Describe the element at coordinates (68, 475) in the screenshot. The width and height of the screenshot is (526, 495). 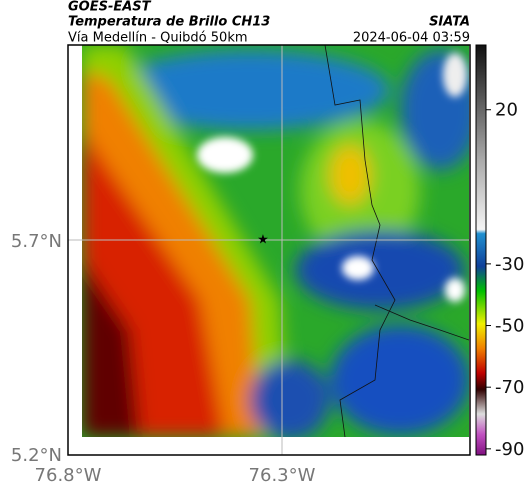
I see `lon-label: 76.8°W` at that location.